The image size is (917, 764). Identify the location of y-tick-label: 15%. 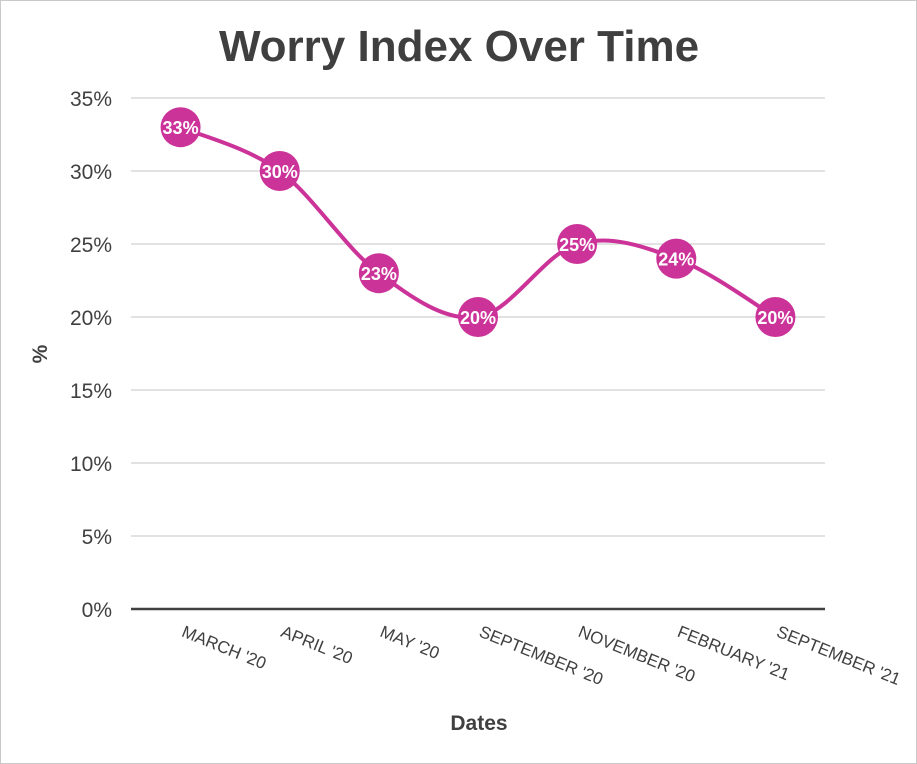
(91, 391).